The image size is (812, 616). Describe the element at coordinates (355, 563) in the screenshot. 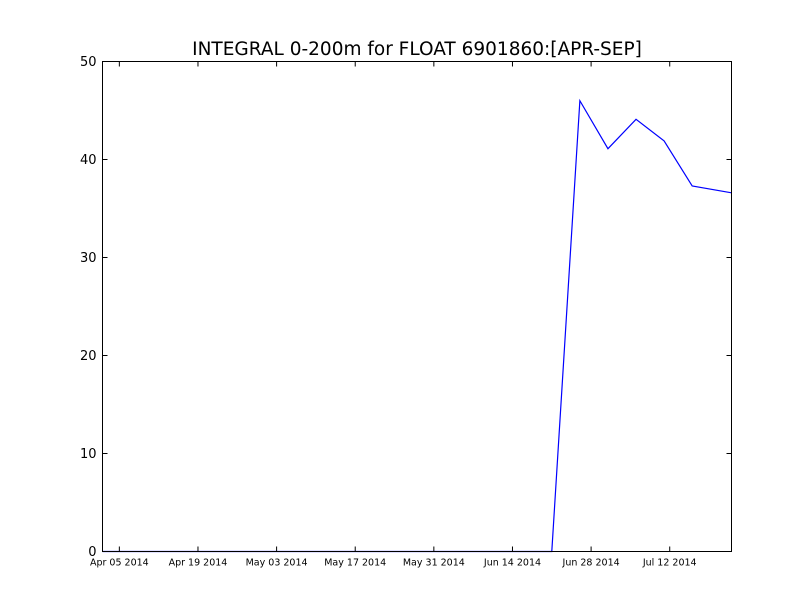

I see `x-tick-label: May 17 2014` at that location.